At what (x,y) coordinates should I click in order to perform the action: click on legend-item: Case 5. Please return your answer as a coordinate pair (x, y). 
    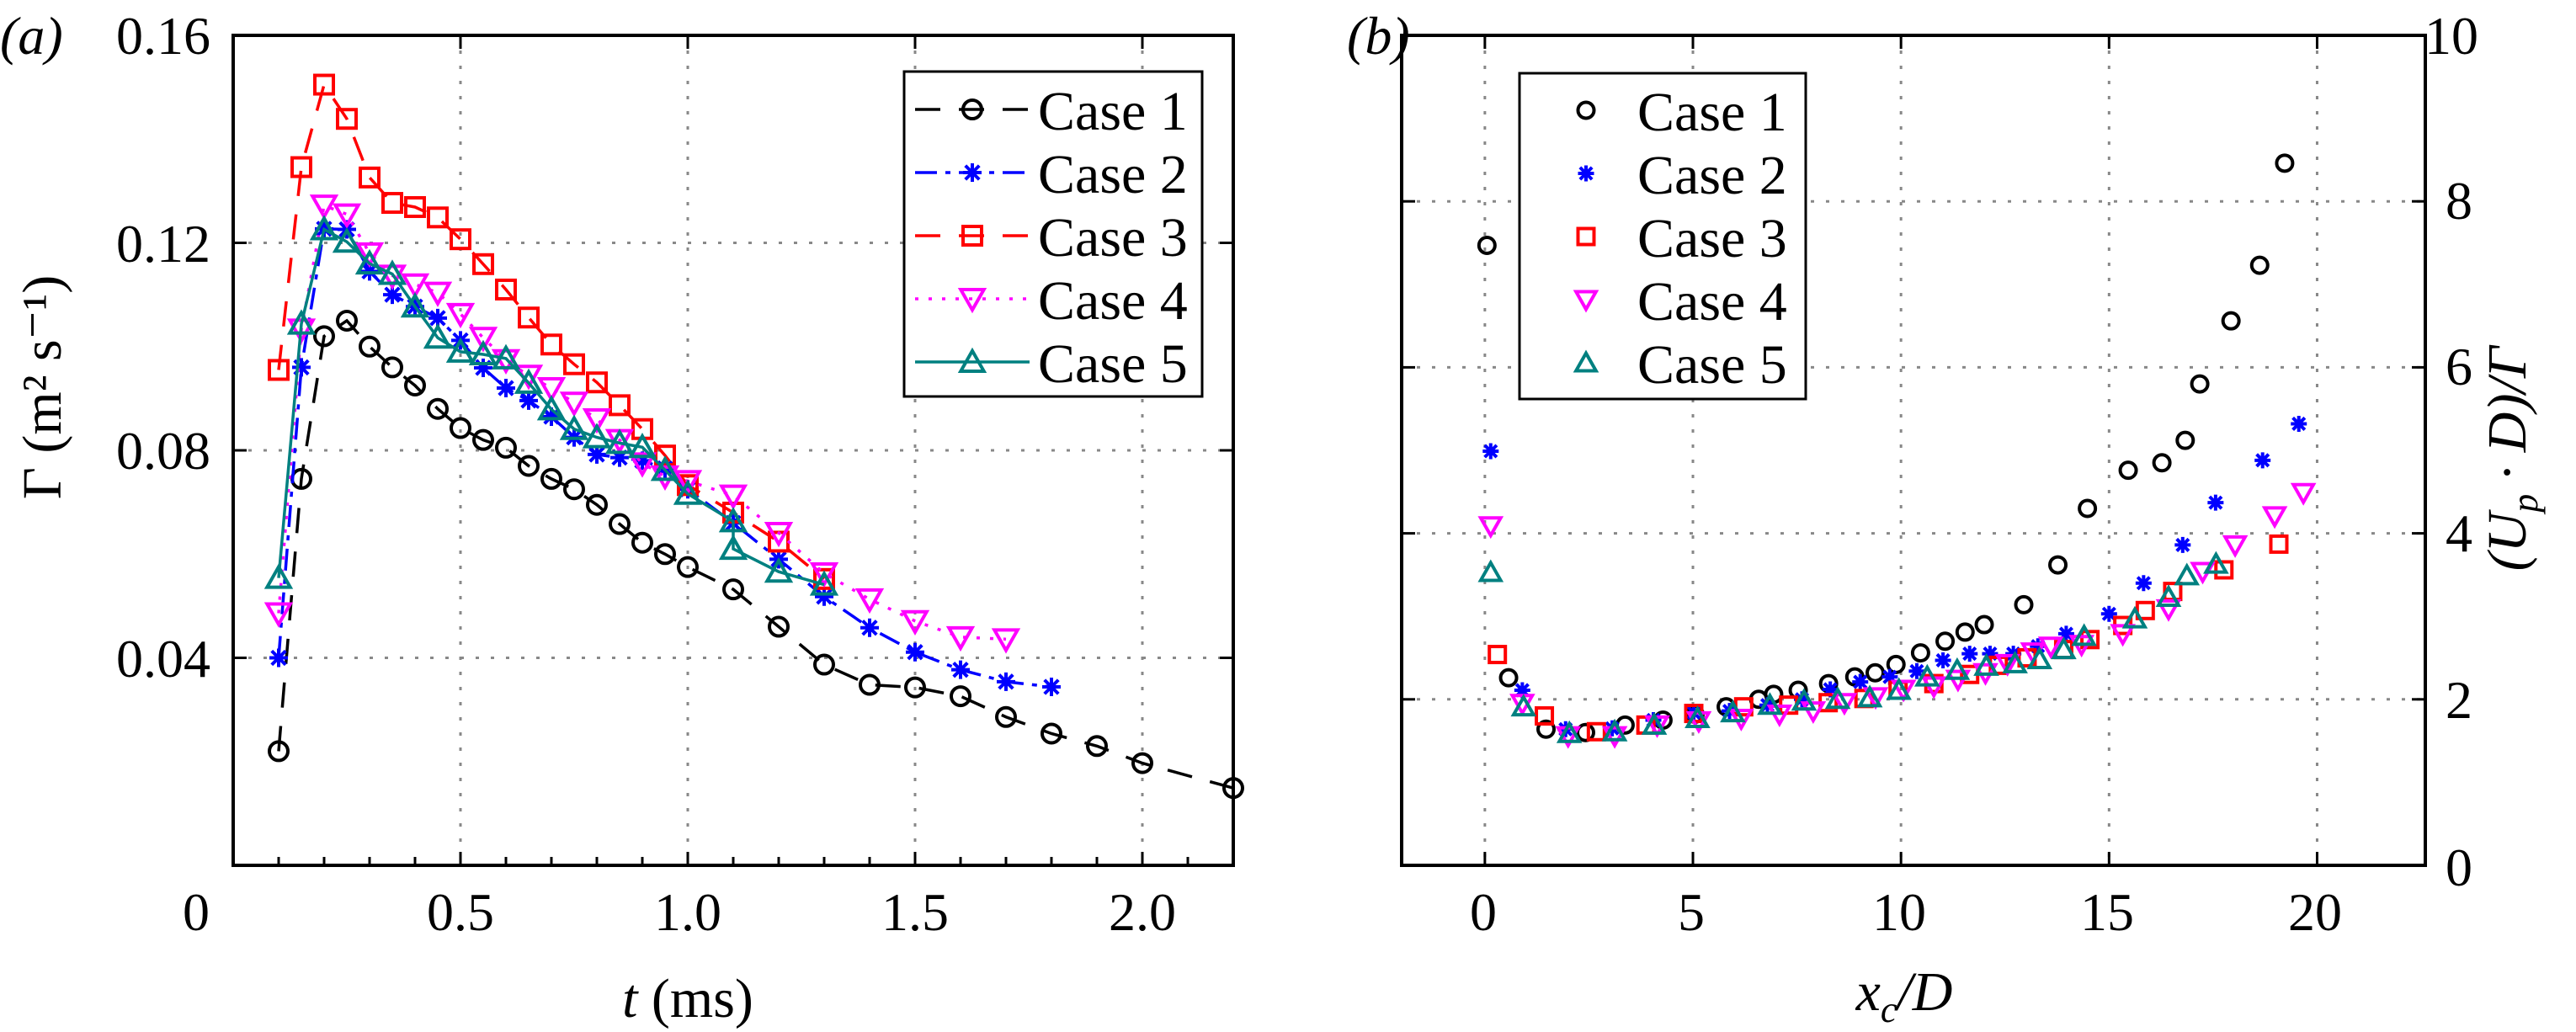
    Looking at the image, I should click on (1051, 364).